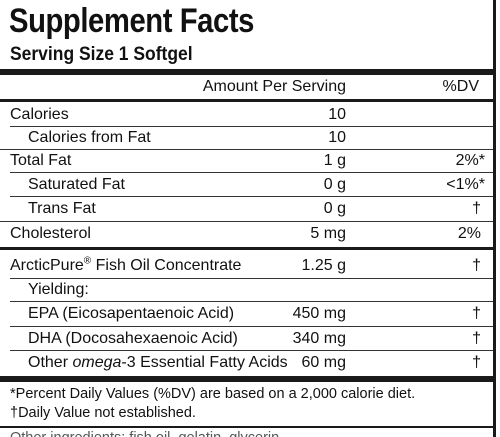  Describe the element at coordinates (87, 261) in the screenshot. I see `registered-mark: ®` at that location.